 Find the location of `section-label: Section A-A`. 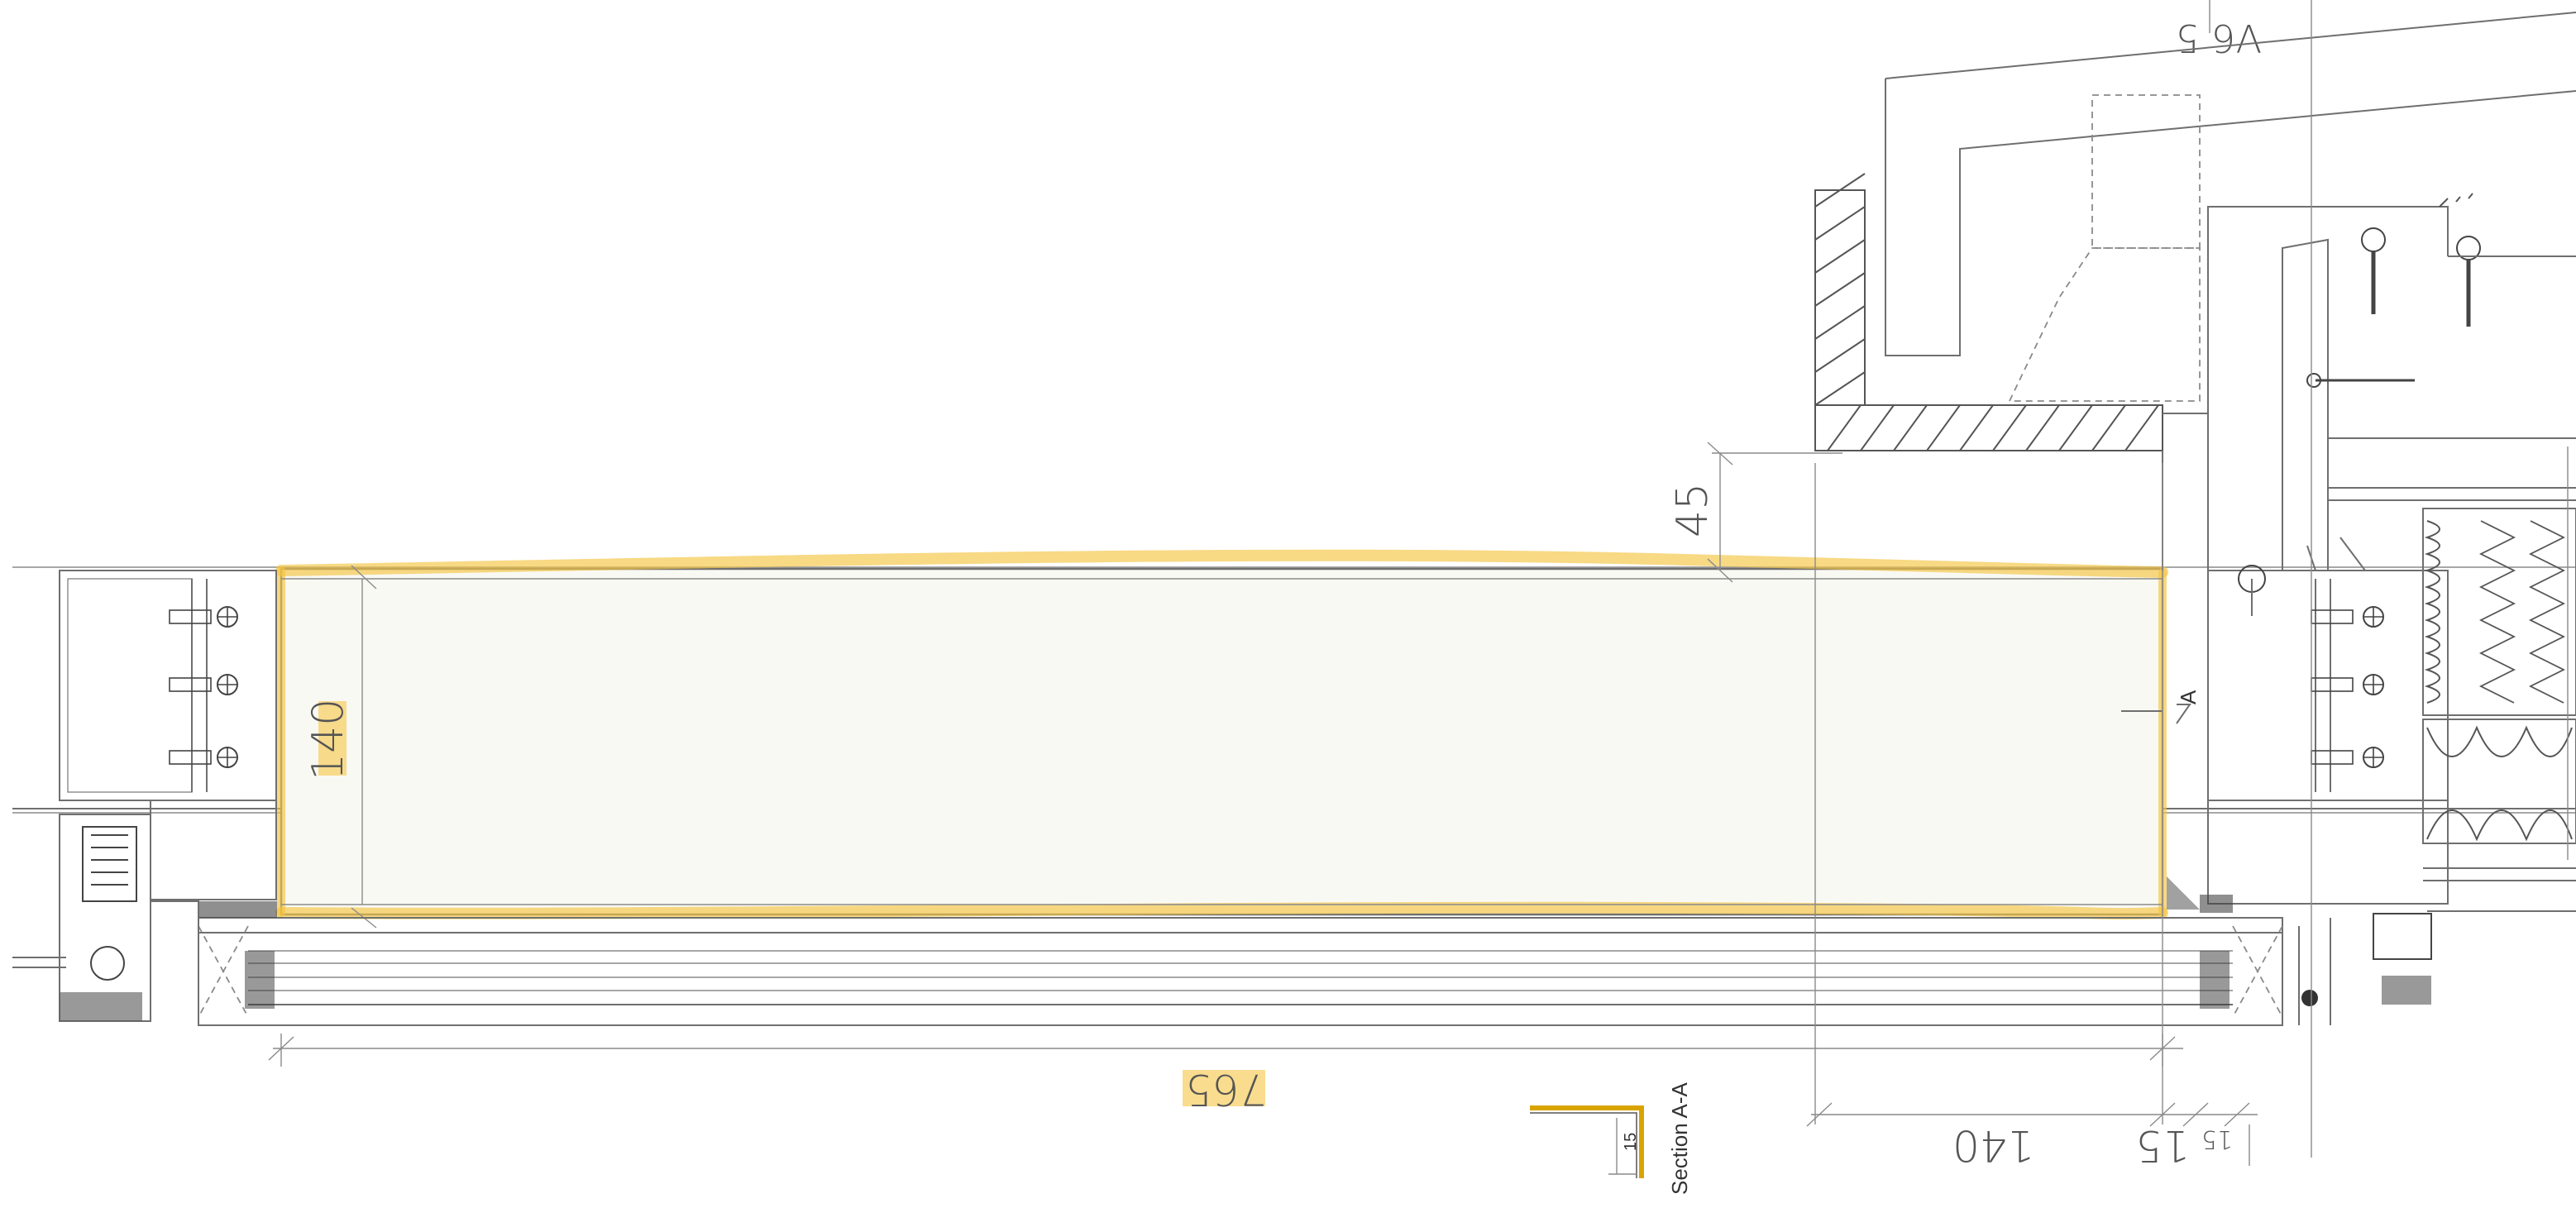

section-label: Section A-A is located at coordinates (1679, 1138).